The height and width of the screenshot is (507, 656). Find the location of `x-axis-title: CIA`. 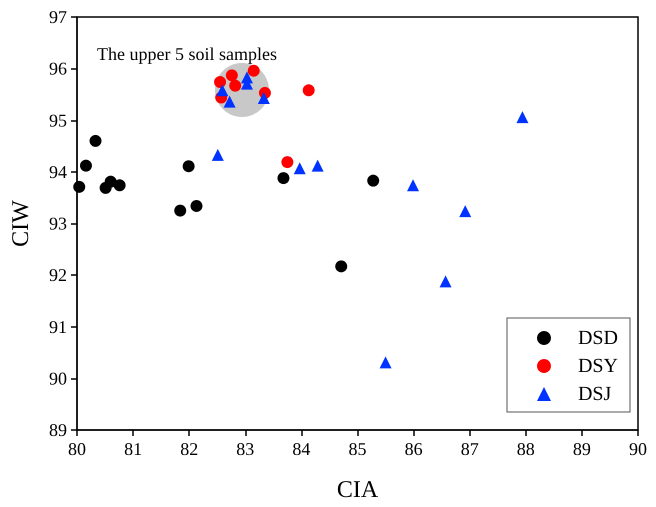

x-axis-title: CIA is located at coordinates (357, 490).